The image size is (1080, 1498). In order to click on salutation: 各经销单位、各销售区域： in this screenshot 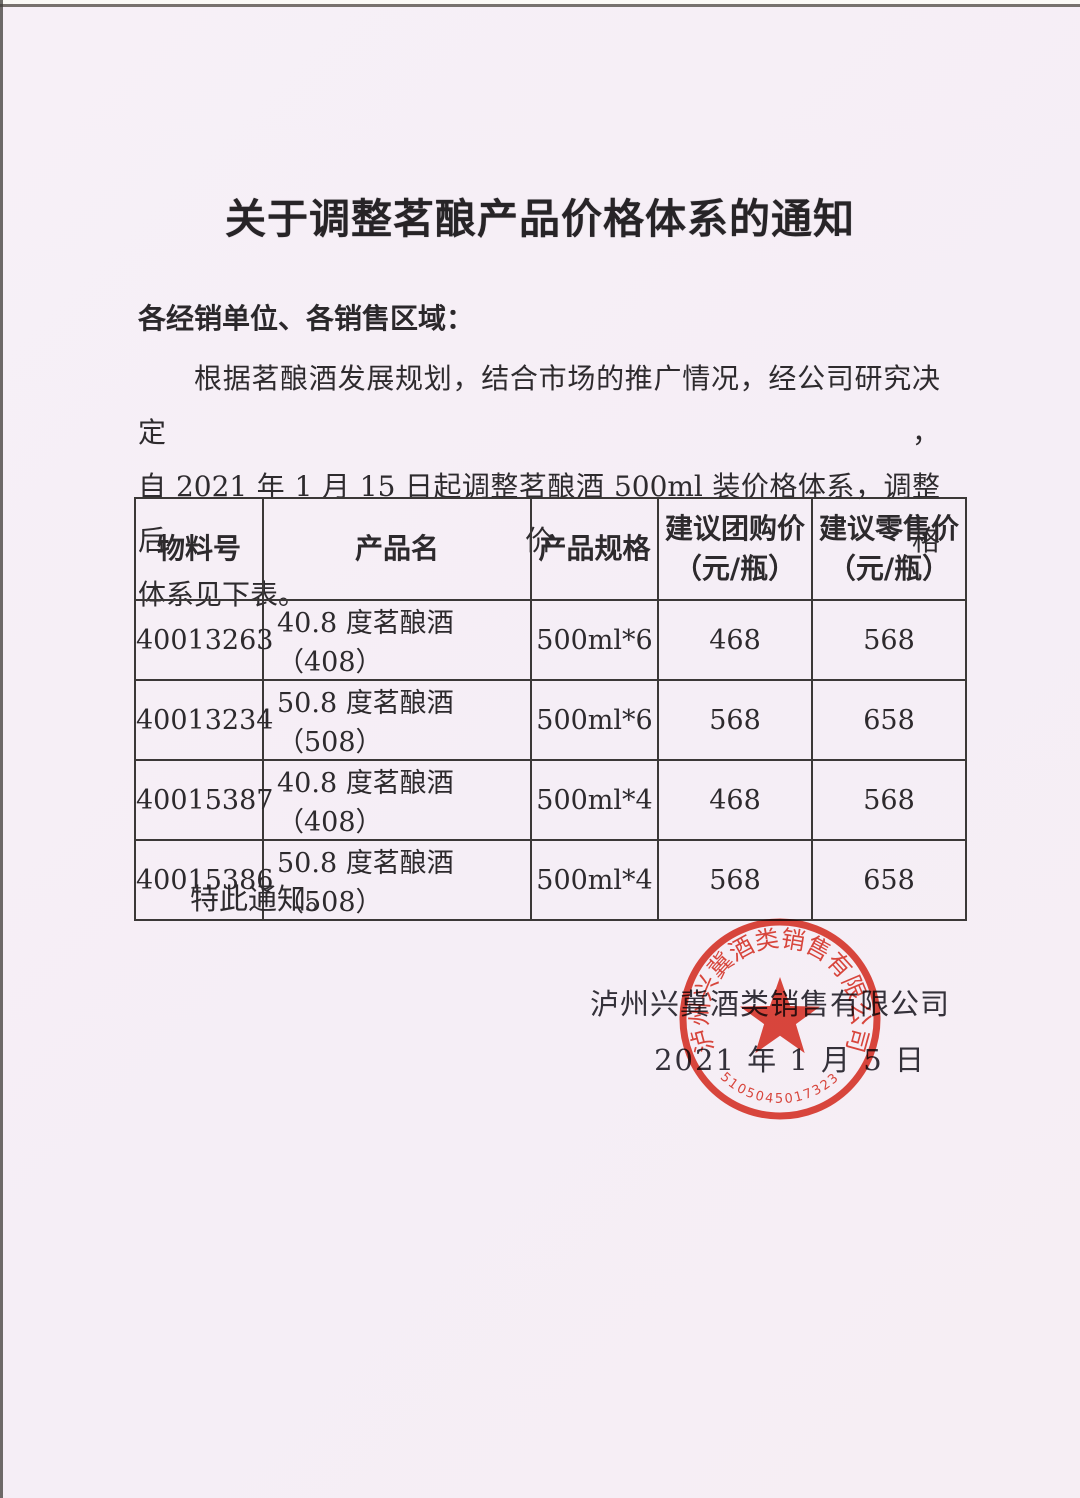, I will do `click(306, 318)`.